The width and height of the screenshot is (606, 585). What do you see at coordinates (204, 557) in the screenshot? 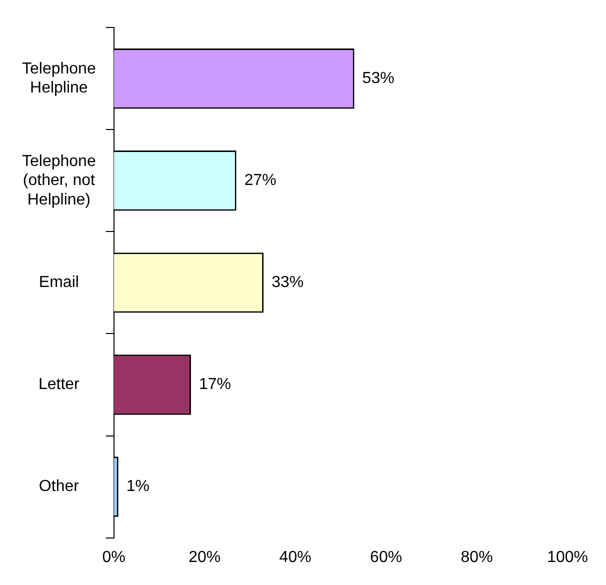
I see `x-tick-label: 20%` at bounding box center [204, 557].